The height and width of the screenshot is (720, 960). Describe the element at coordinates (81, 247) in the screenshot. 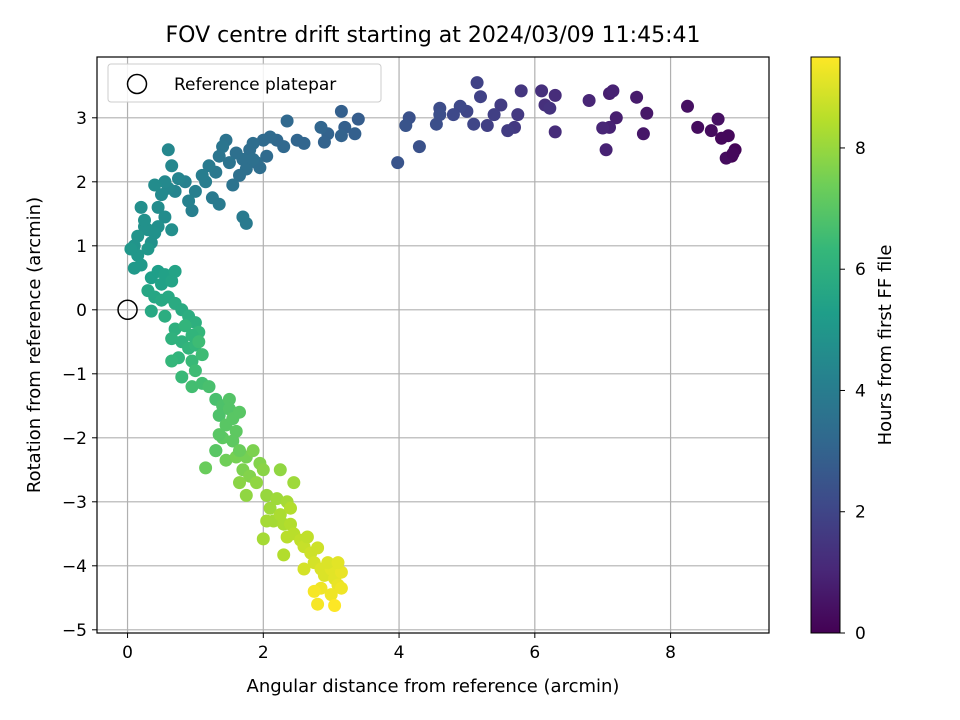

I see `y-tick-label: 1` at that location.